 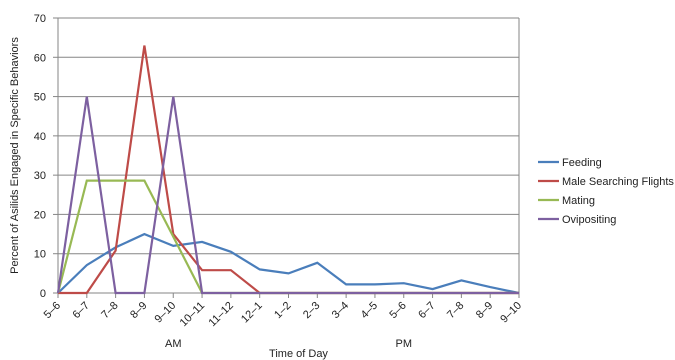 What do you see at coordinates (40, 58) in the screenshot?
I see `y-tick-label: 60` at bounding box center [40, 58].